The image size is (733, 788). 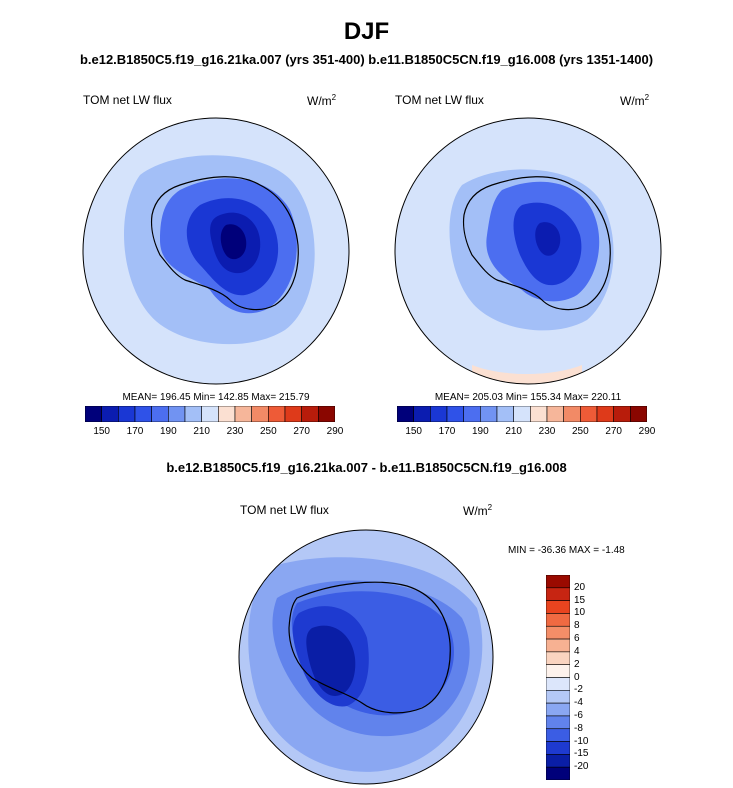 What do you see at coordinates (439, 100) in the screenshot?
I see `right-panel-label: TOM net LW flux` at bounding box center [439, 100].